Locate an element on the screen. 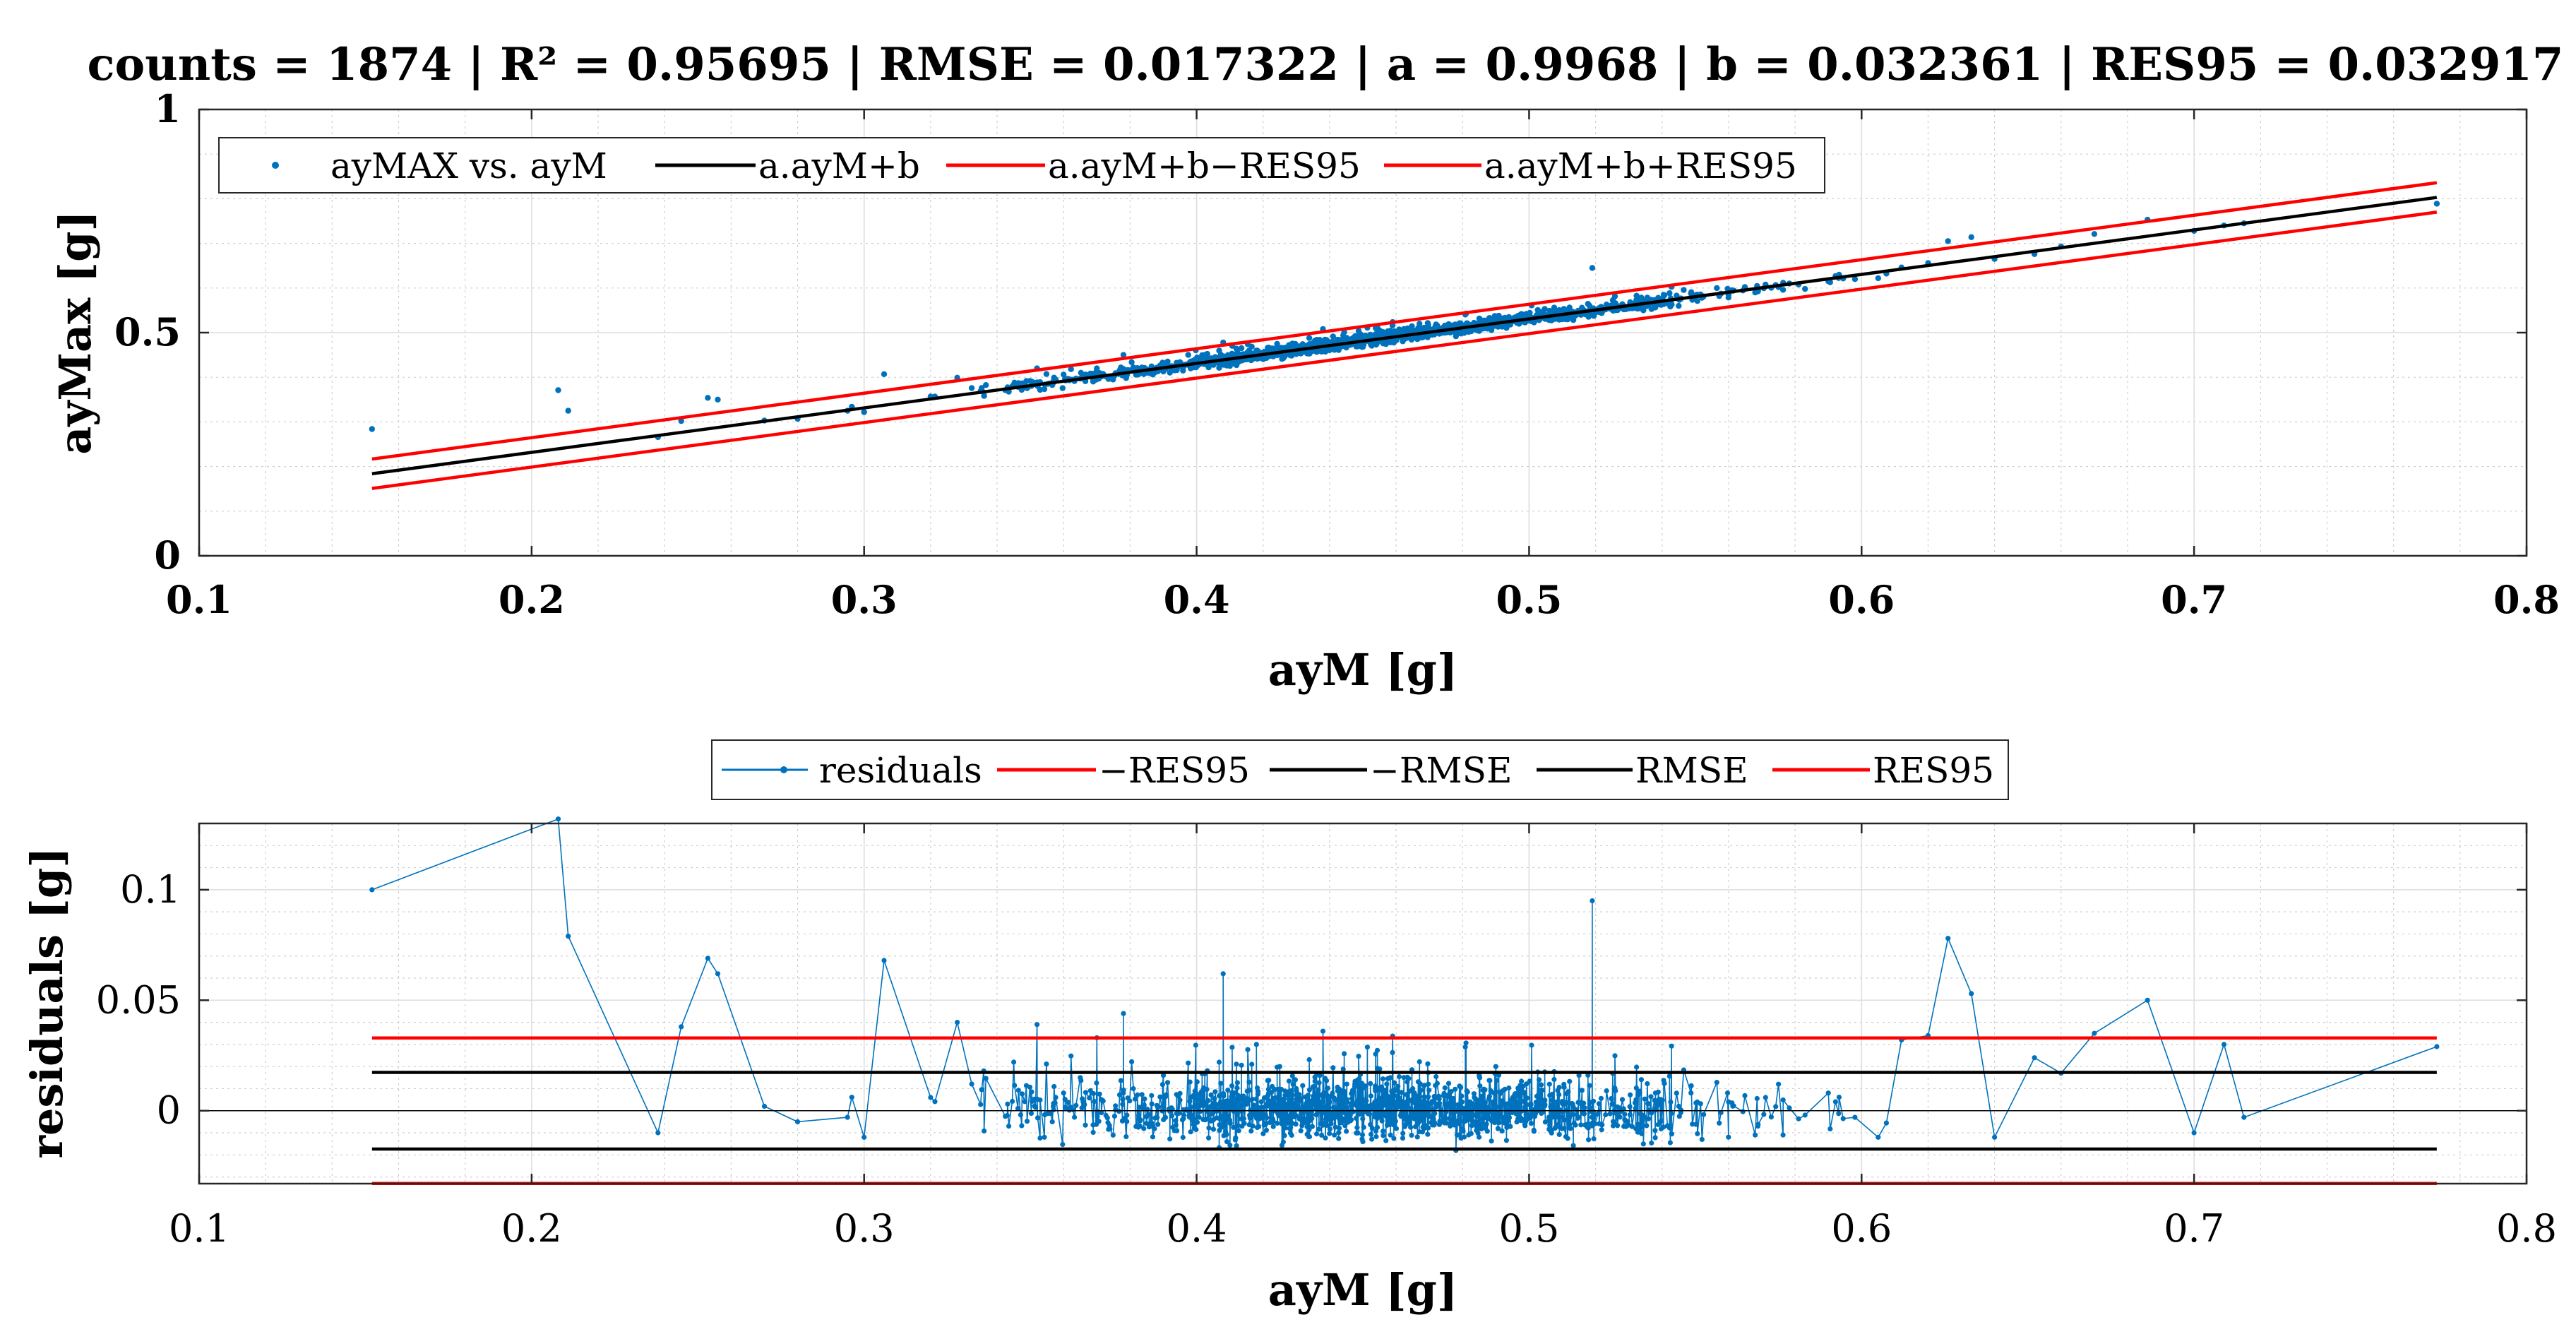 This screenshot has height=1339, width=2576. legend-label-minus-res95: −RES95 is located at coordinates (1174, 770).